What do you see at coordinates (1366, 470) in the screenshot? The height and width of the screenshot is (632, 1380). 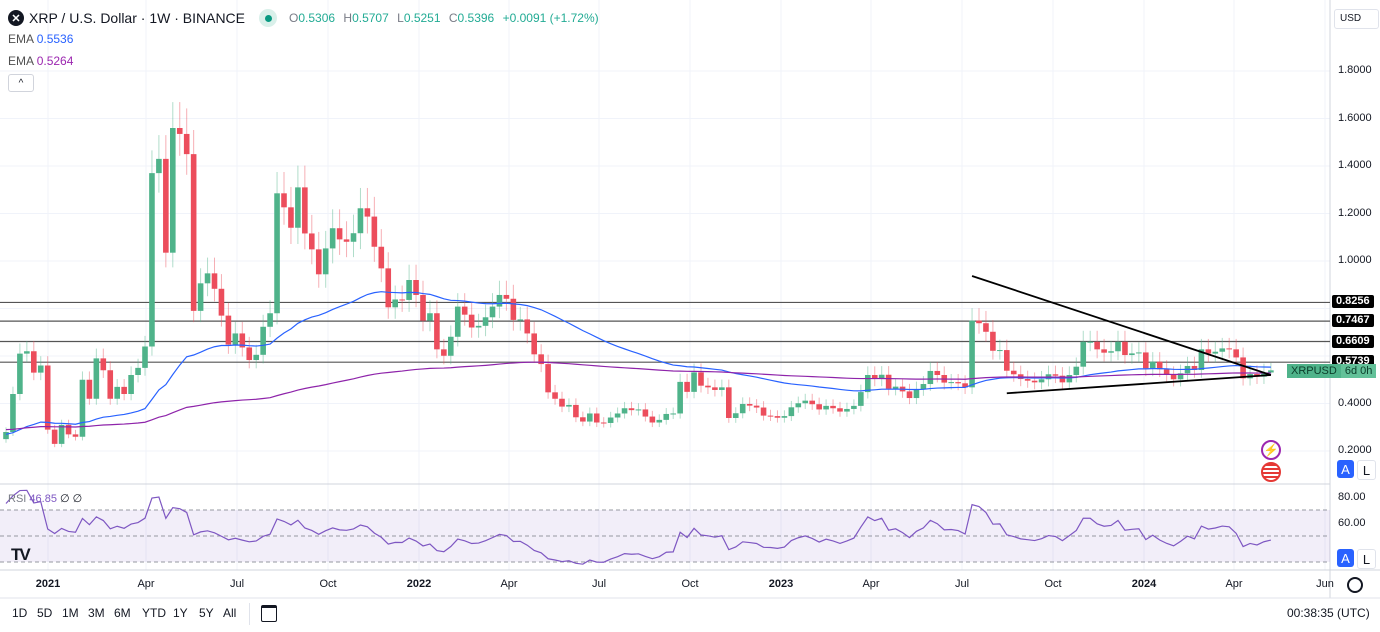 I see `log-scale-button: L` at bounding box center [1366, 470].